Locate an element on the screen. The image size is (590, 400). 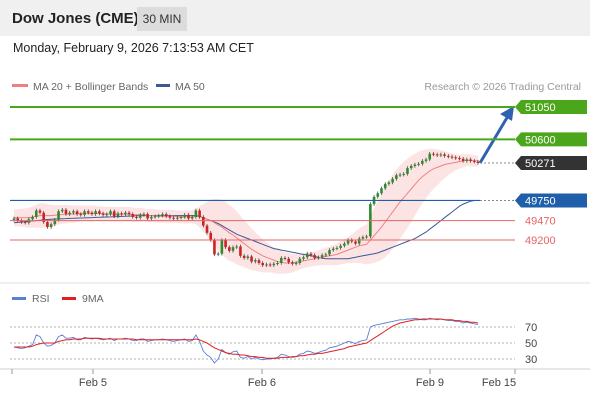
legend-rsi-ma: 9MA is located at coordinates (93, 299).